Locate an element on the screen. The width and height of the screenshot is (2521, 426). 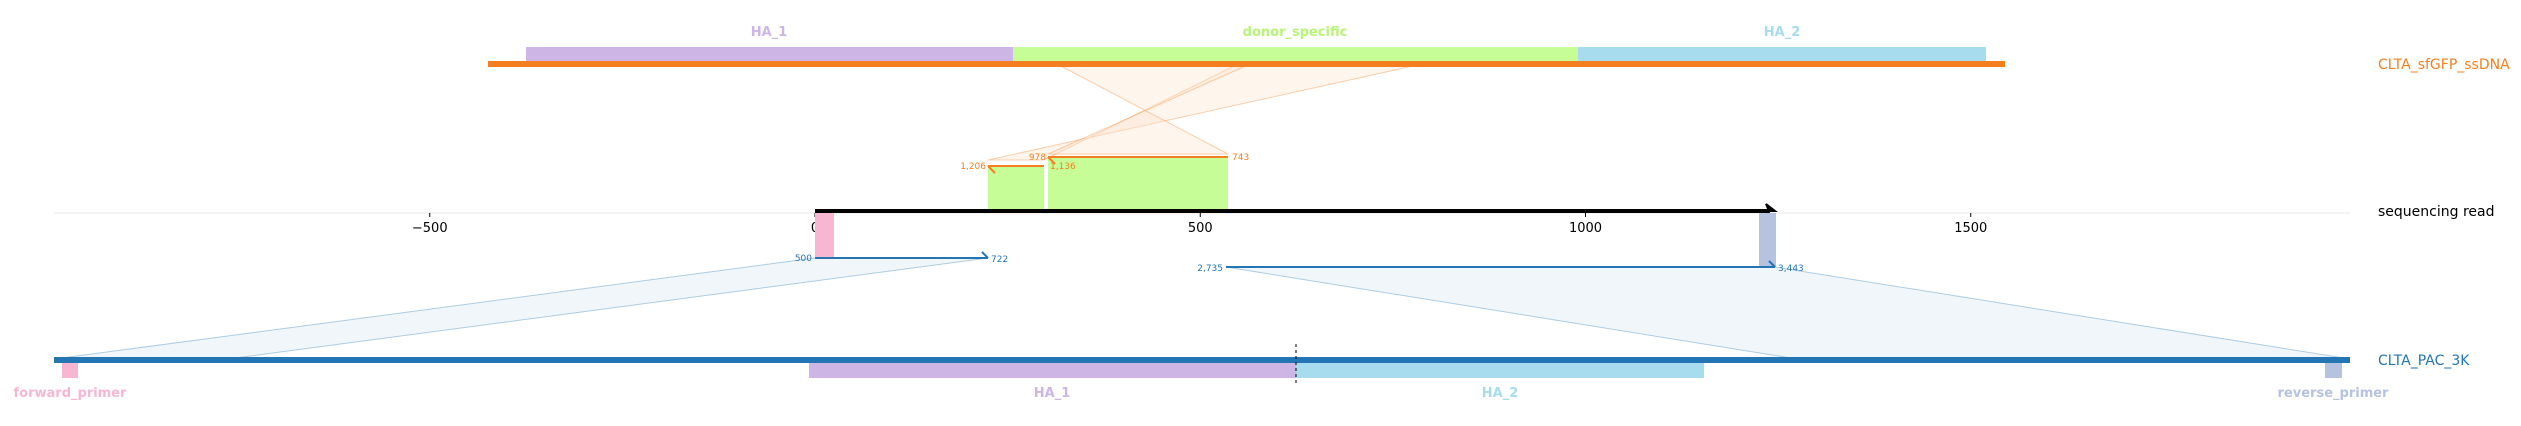
donor-alignment-1: 1,206 978 is located at coordinates (1003, 182).